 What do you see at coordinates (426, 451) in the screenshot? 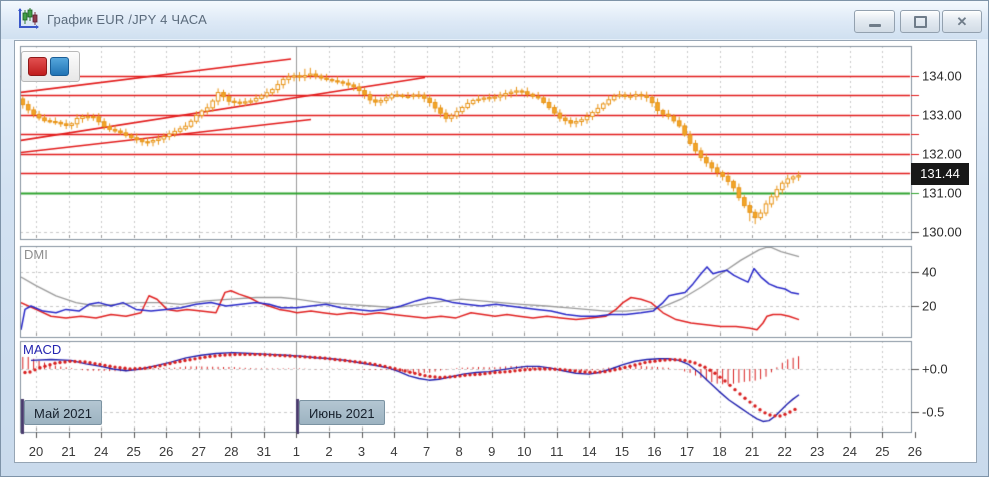
I see `date-axis-label: 7` at bounding box center [426, 451].